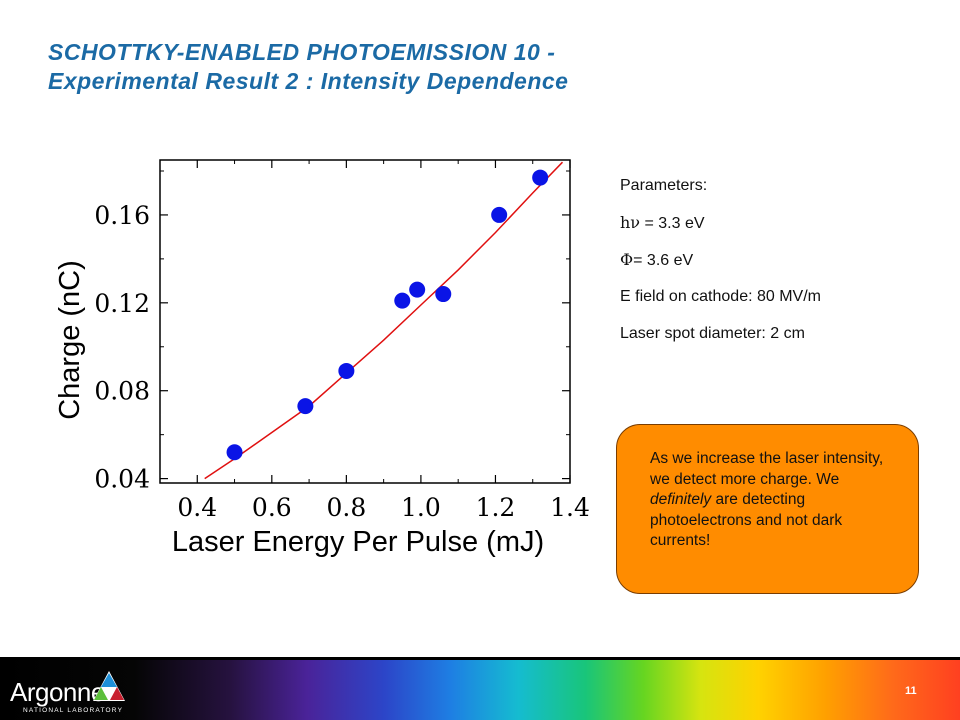 The height and width of the screenshot is (720, 960). What do you see at coordinates (109, 686) in the screenshot?
I see `argonne-triangle-logo-icon` at bounding box center [109, 686].